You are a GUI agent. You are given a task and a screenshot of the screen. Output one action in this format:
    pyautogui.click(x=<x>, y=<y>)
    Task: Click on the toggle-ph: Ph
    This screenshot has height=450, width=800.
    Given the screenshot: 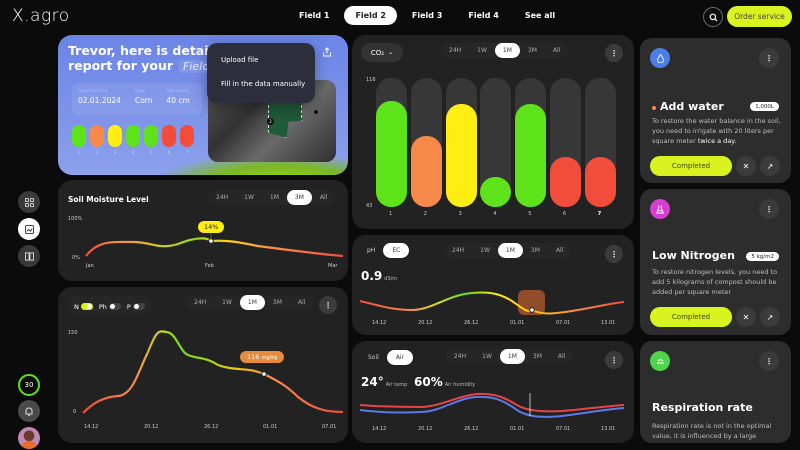 What is the action you would take?
    pyautogui.click(x=110, y=305)
    